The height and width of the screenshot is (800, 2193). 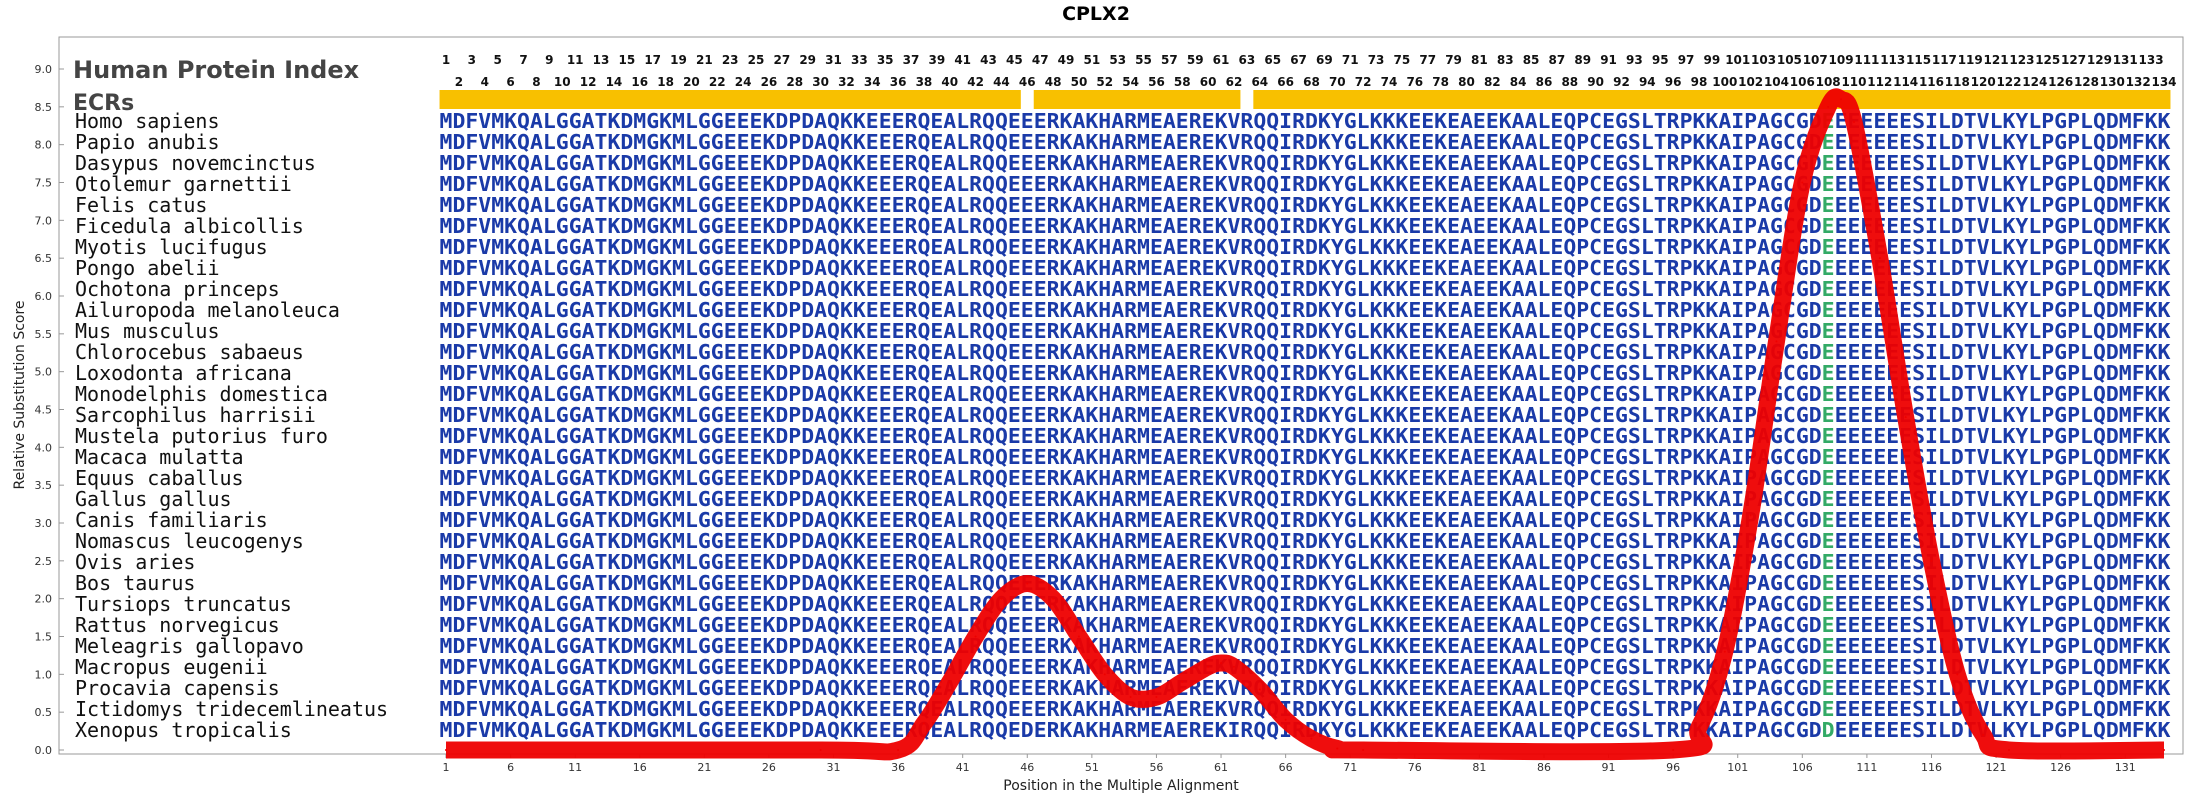 I want to click on position-number: 64, so click(x=1259, y=82).